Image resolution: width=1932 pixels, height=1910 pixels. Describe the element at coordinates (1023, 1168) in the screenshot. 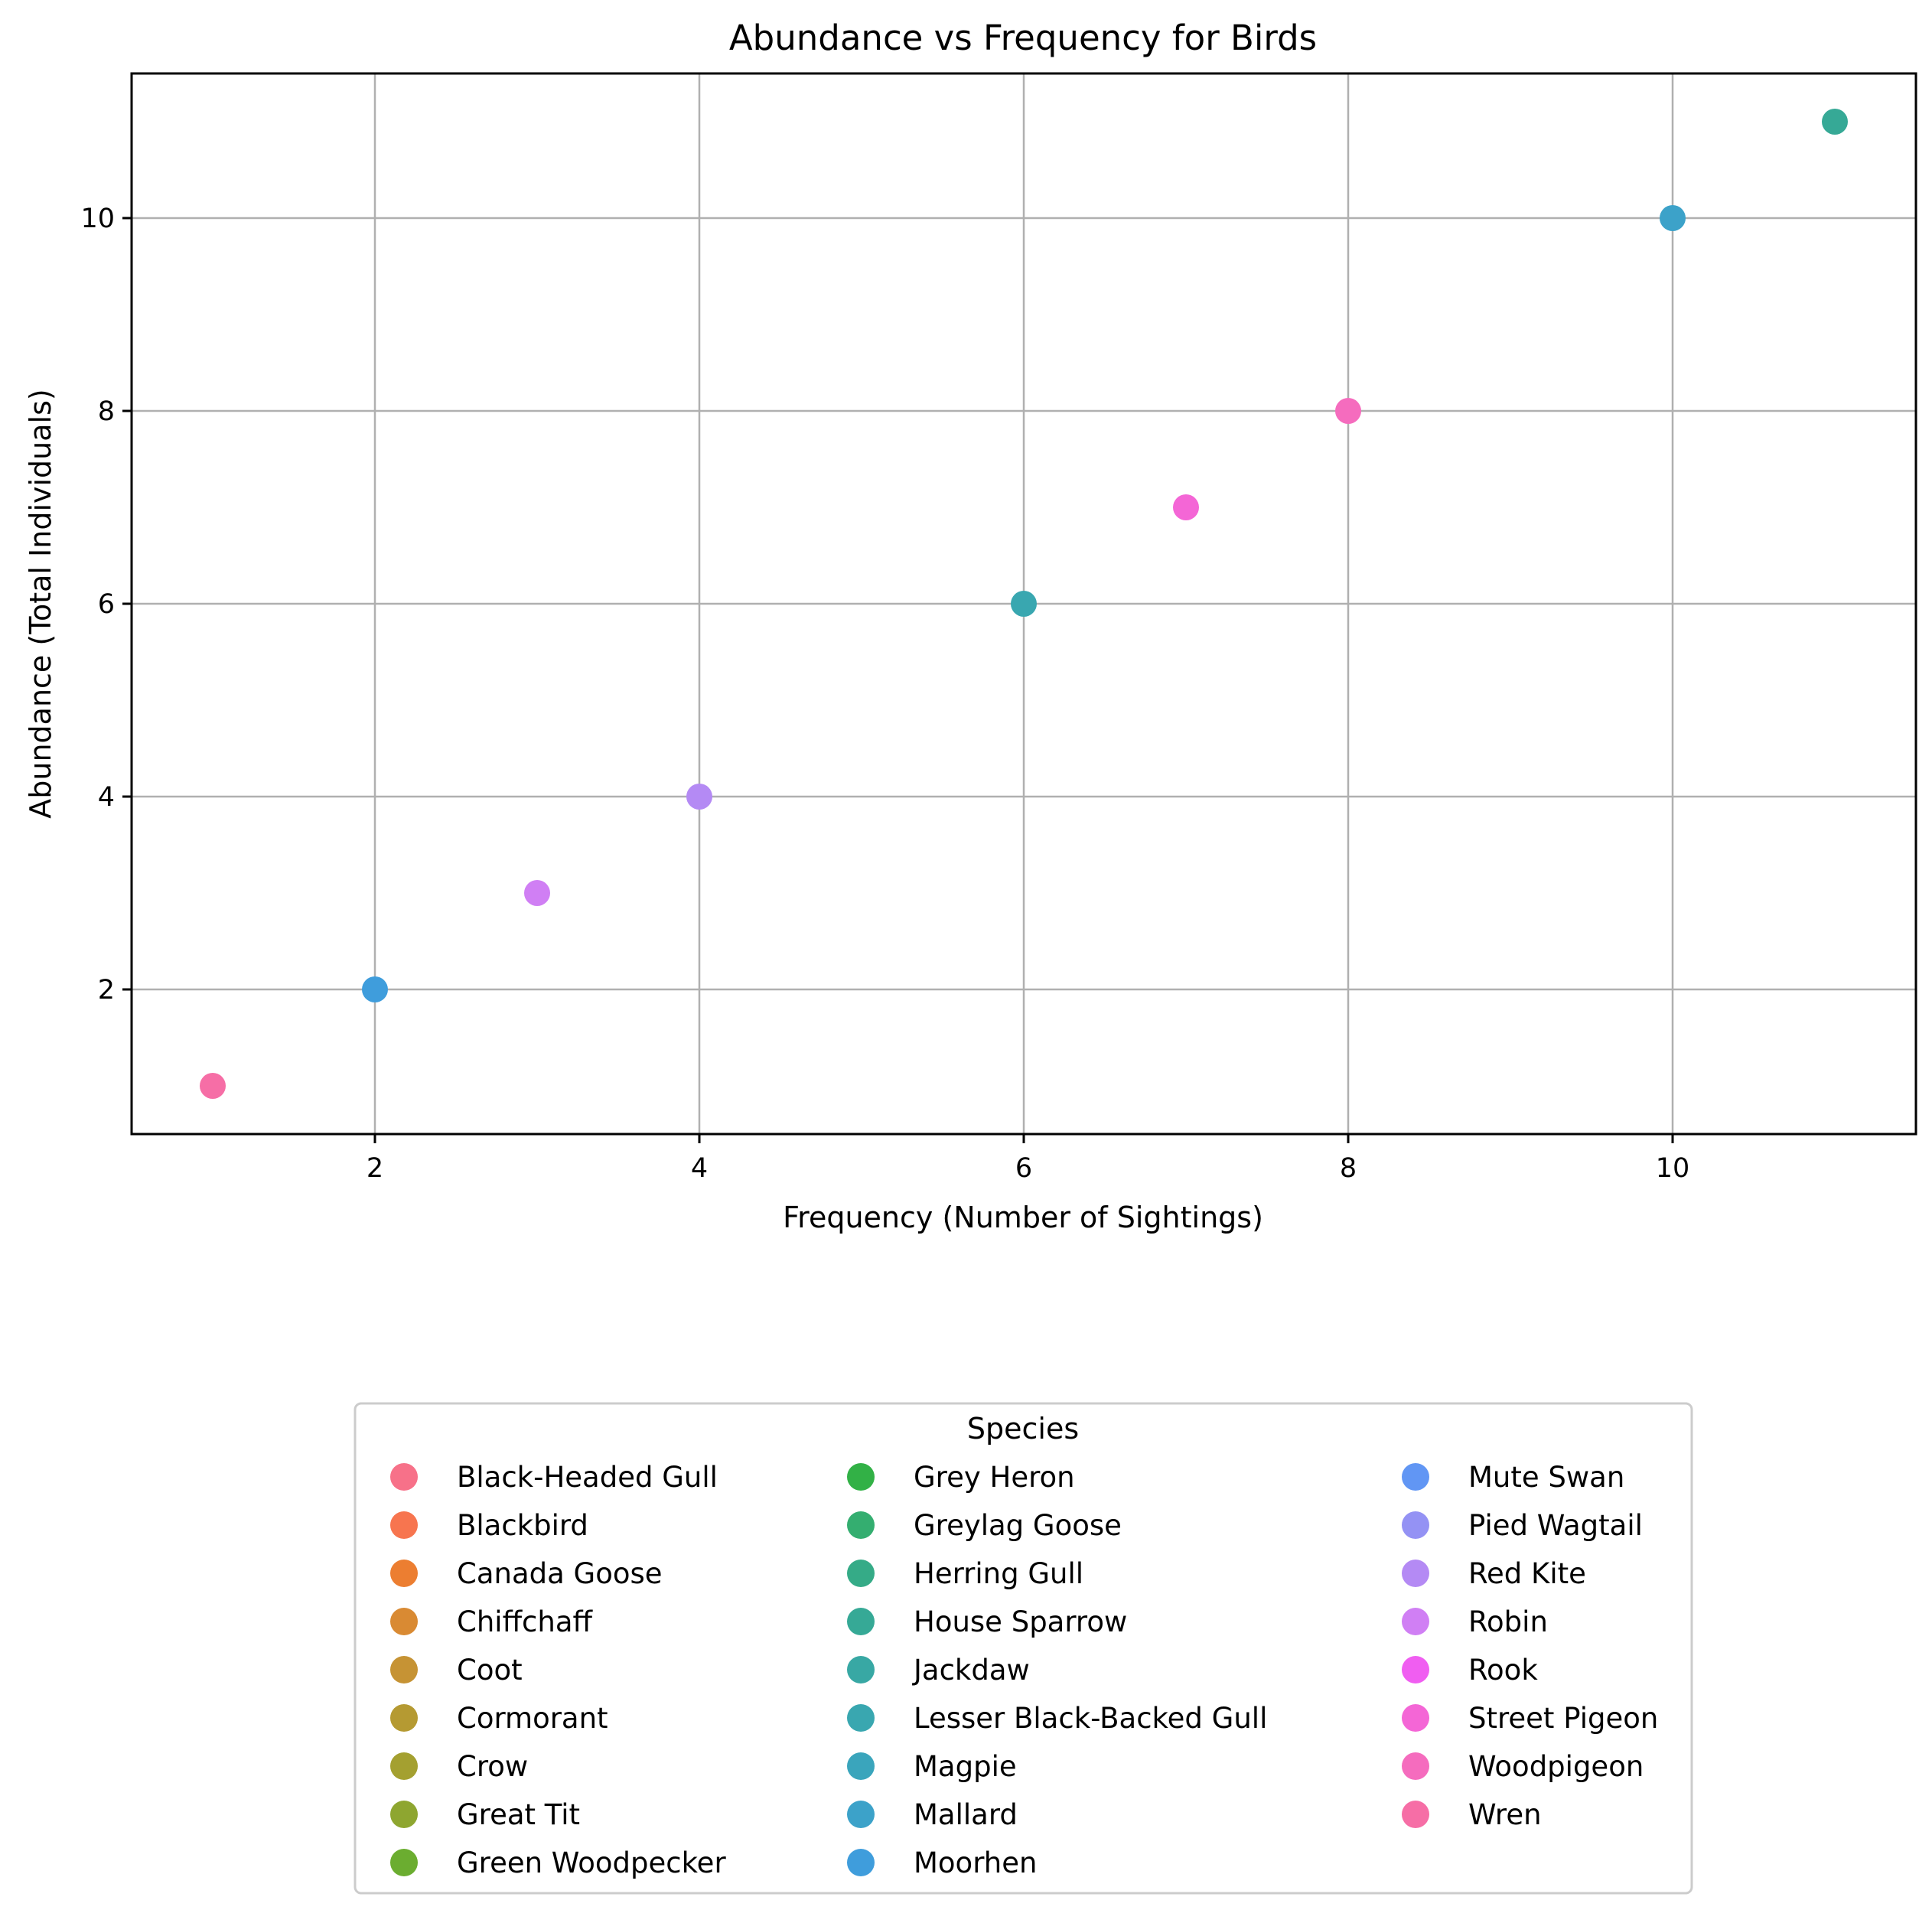

I see `x-tick-label: 6` at that location.